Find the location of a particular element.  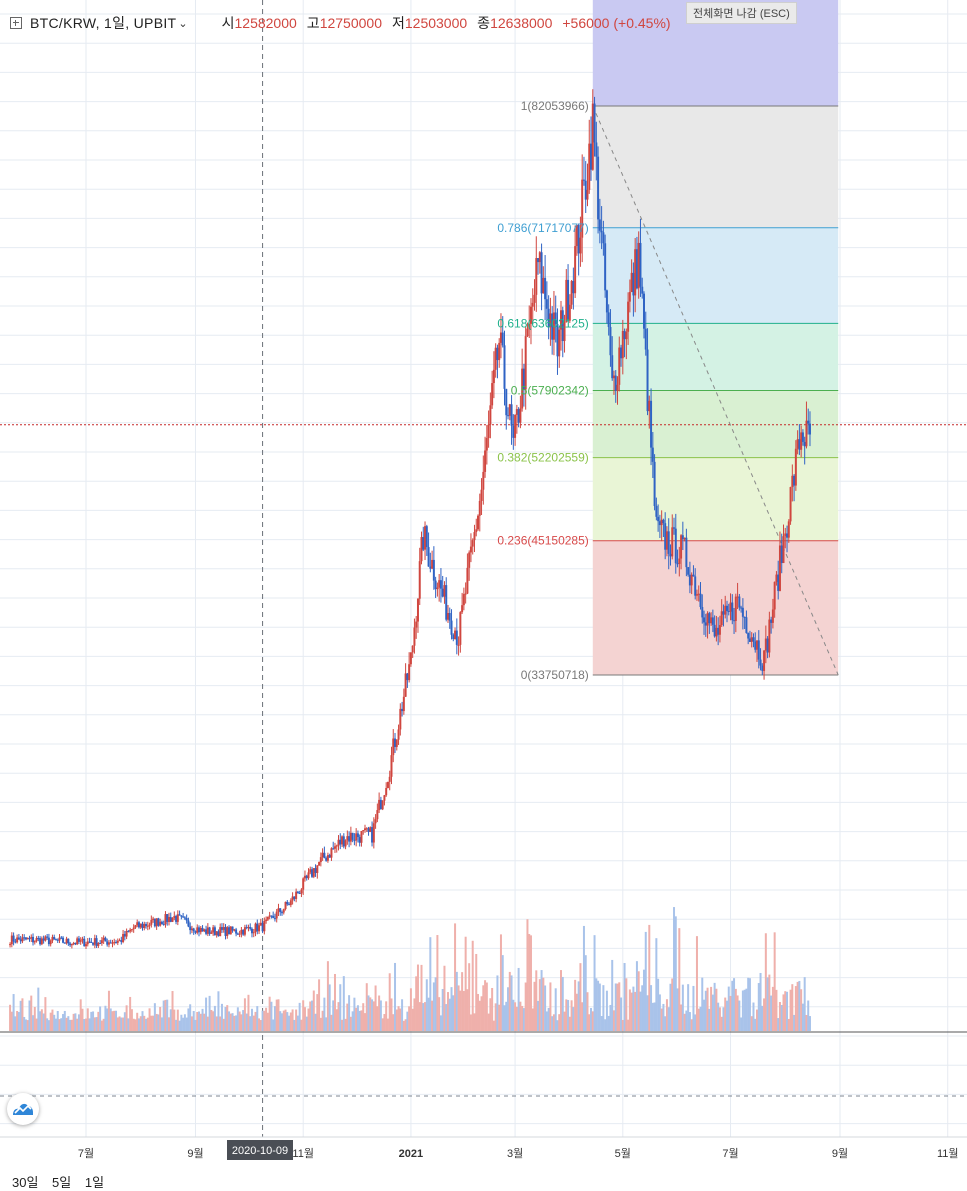

fib-level-label: 0.786(71717077) is located at coordinates (542, 228).